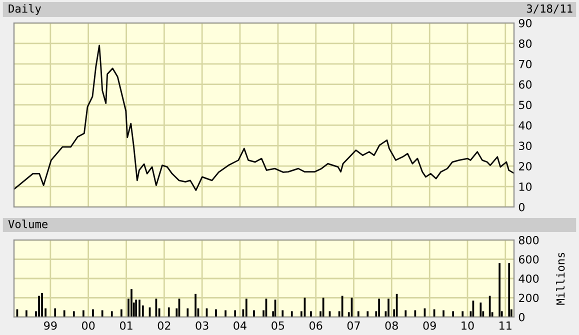  I want to click on x-tick-label: 99, so click(50, 325).